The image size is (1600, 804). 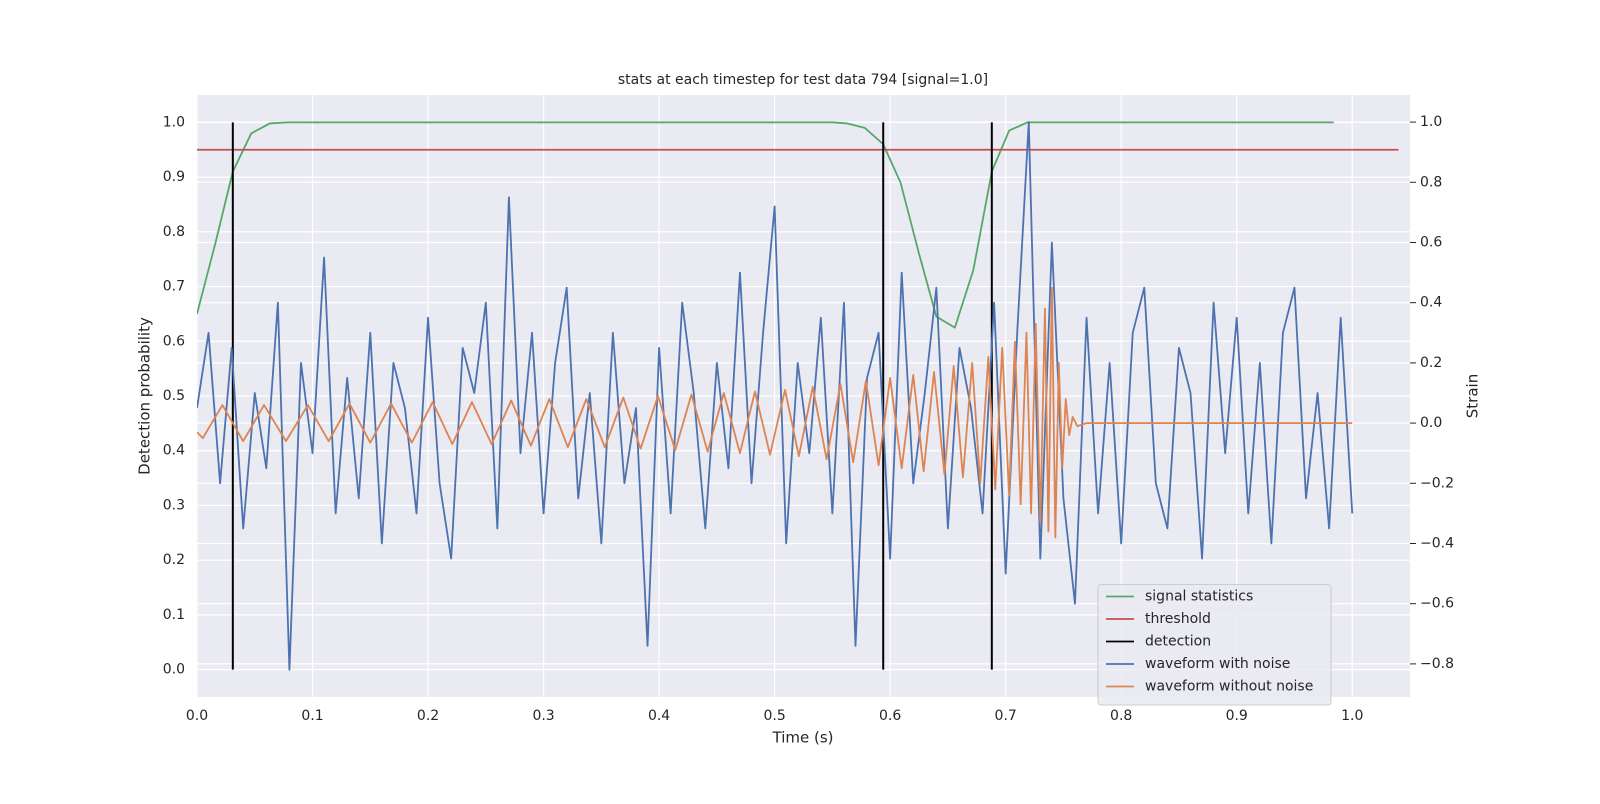 I want to click on legend-box, so click(x=1214, y=645).